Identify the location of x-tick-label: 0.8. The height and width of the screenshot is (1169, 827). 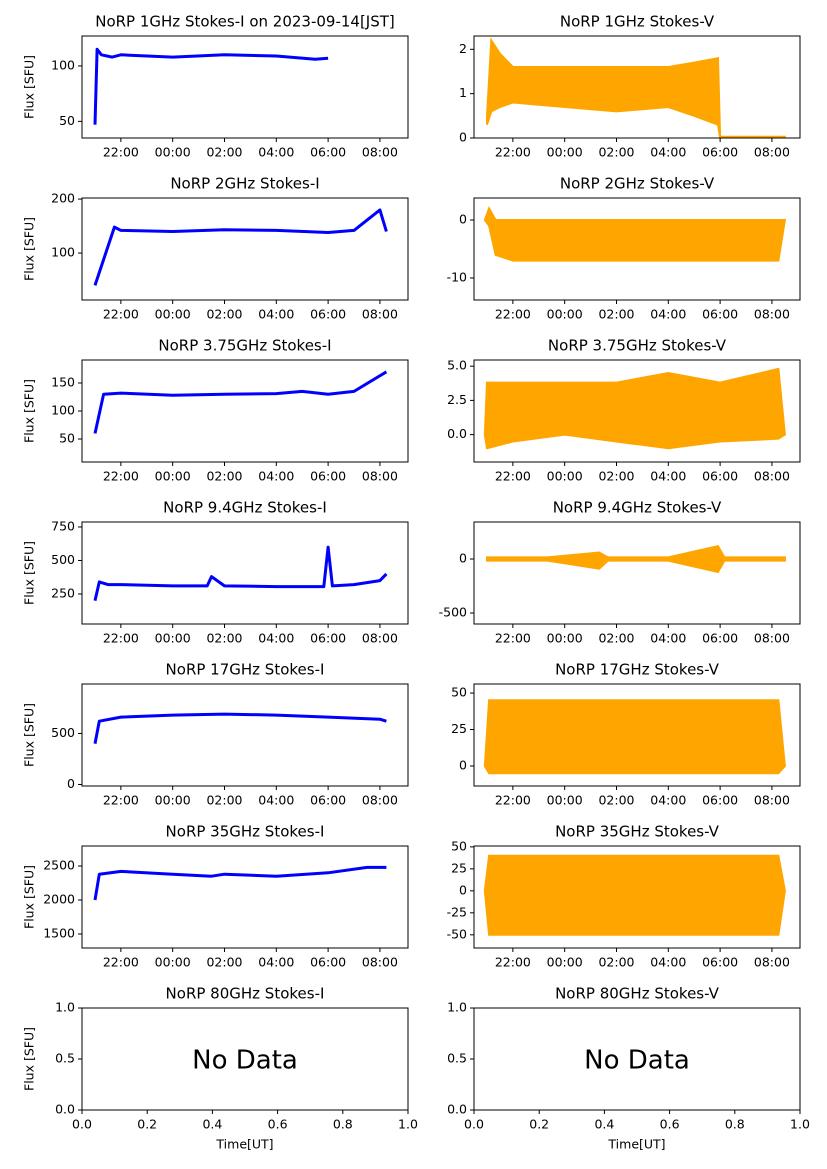
(343, 1124).